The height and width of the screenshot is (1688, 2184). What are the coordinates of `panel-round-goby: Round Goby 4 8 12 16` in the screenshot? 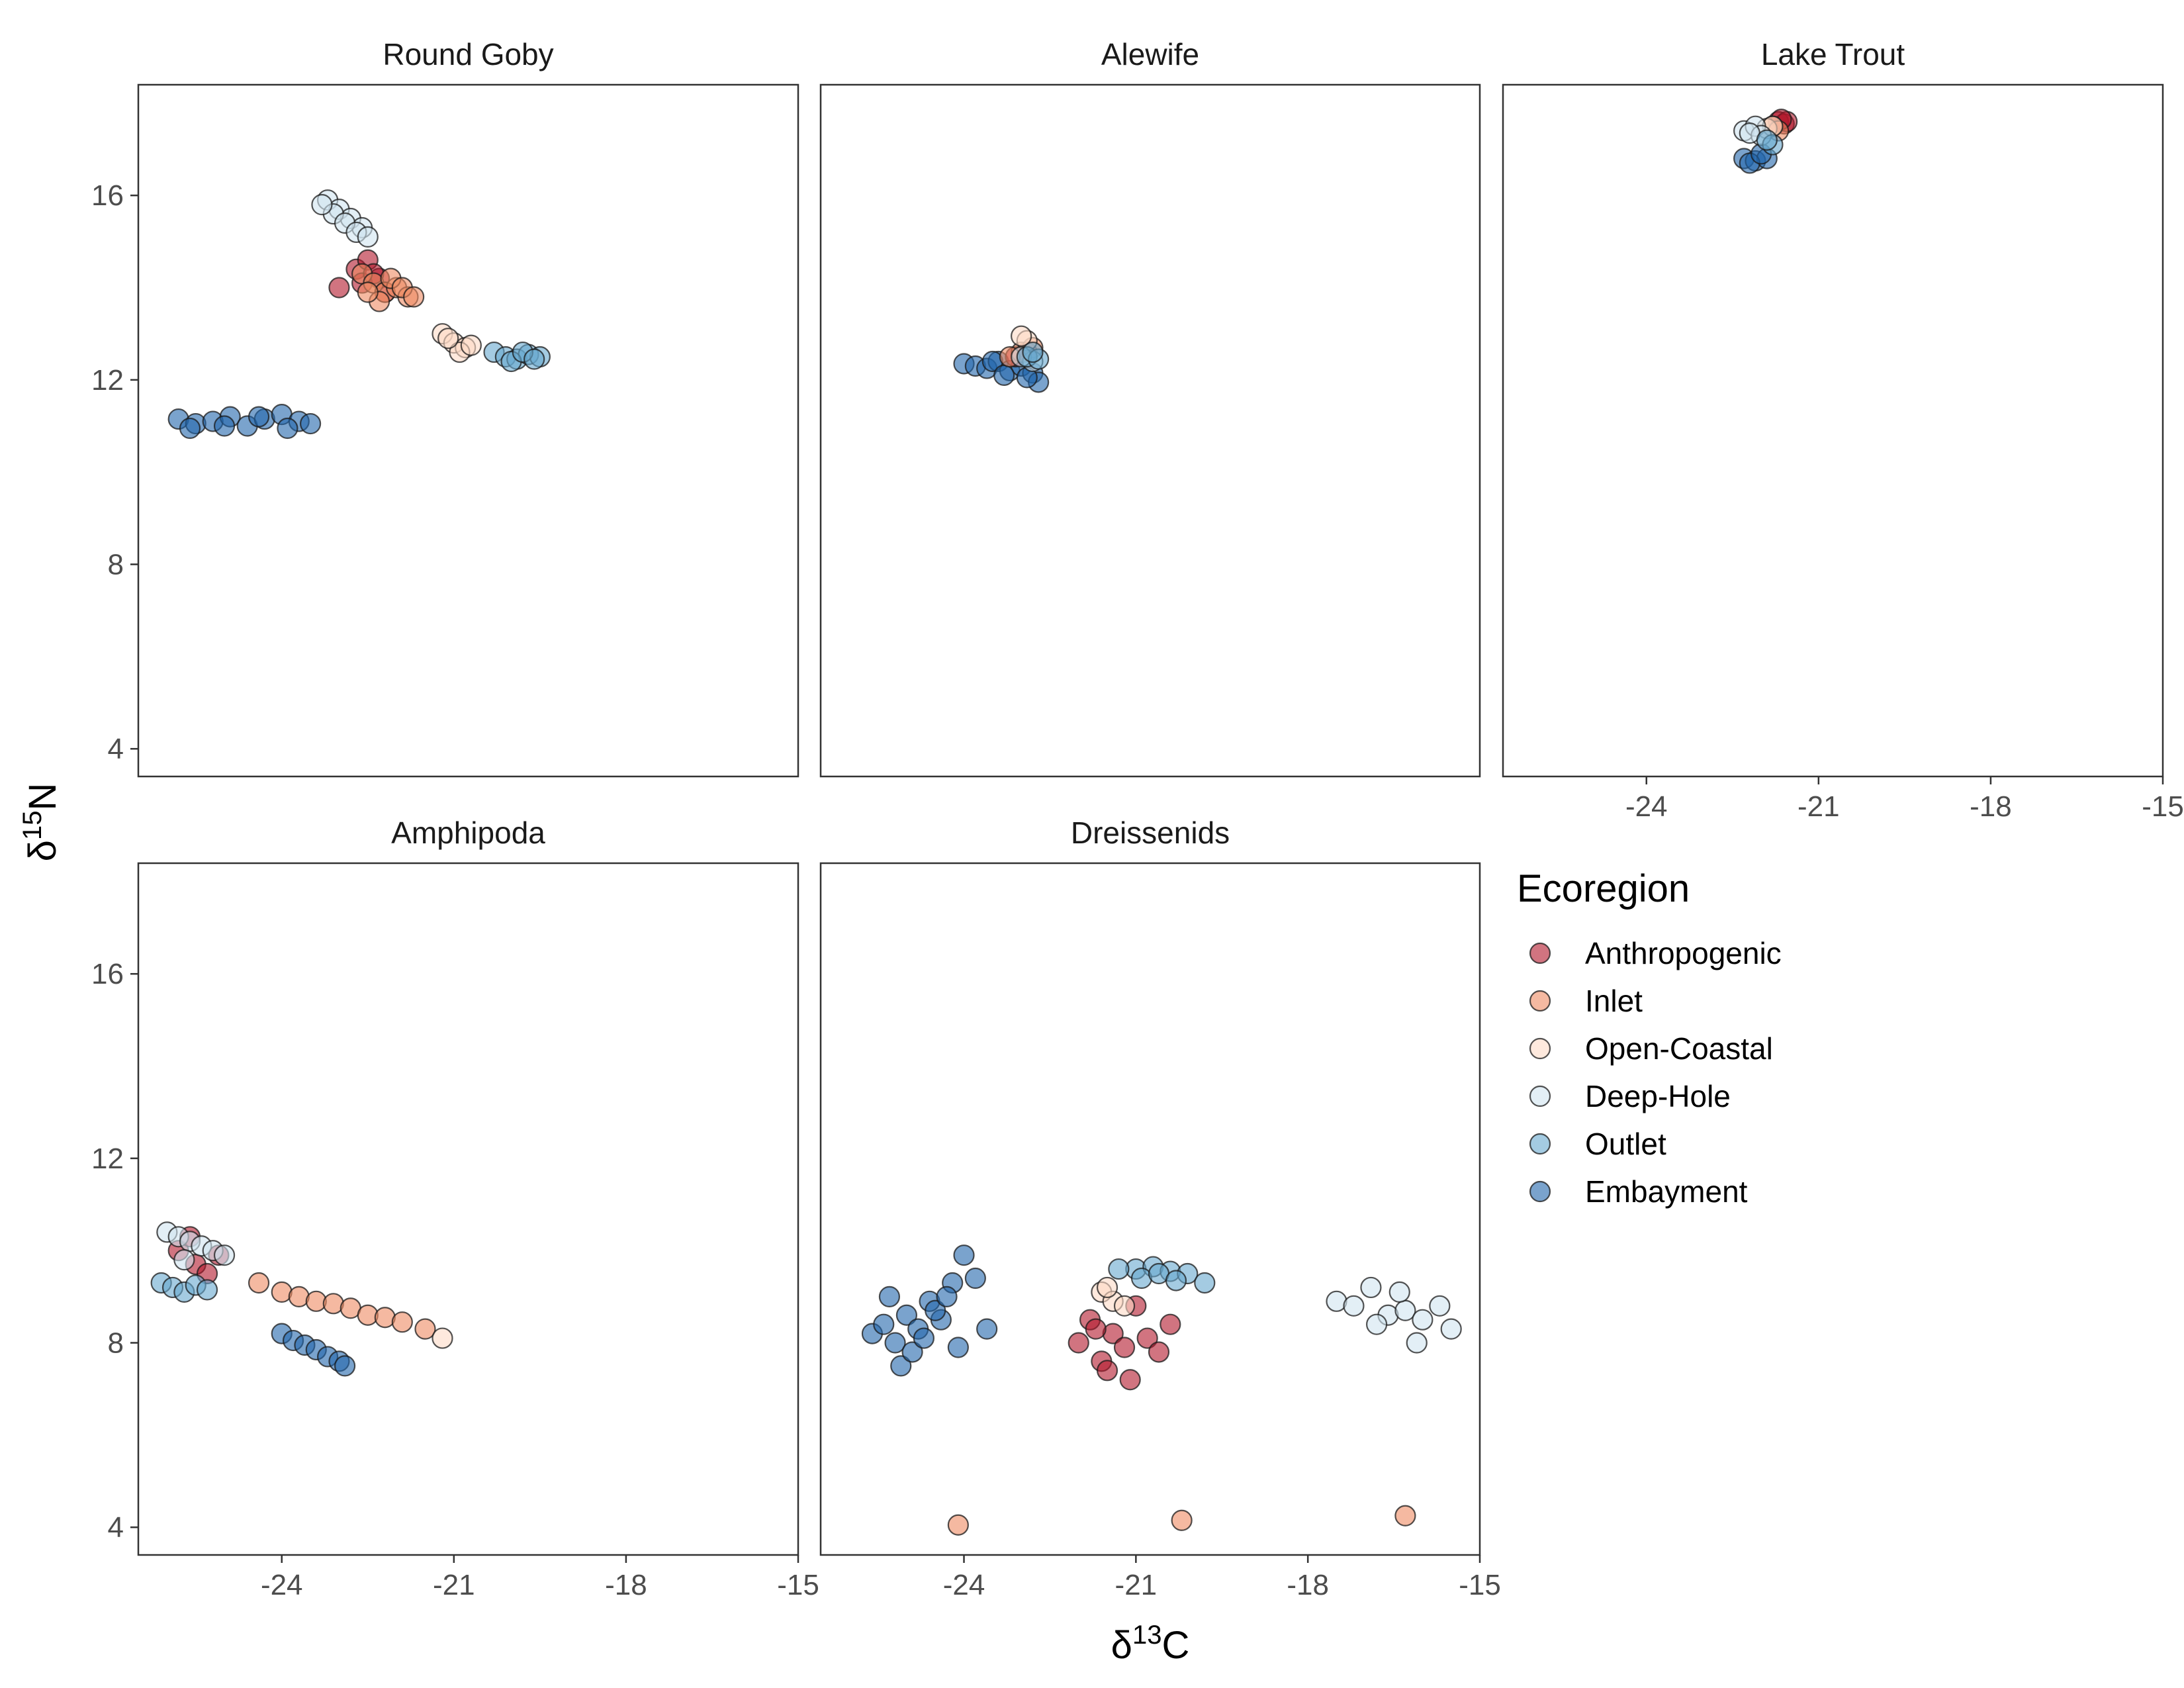 It's located at (445, 407).